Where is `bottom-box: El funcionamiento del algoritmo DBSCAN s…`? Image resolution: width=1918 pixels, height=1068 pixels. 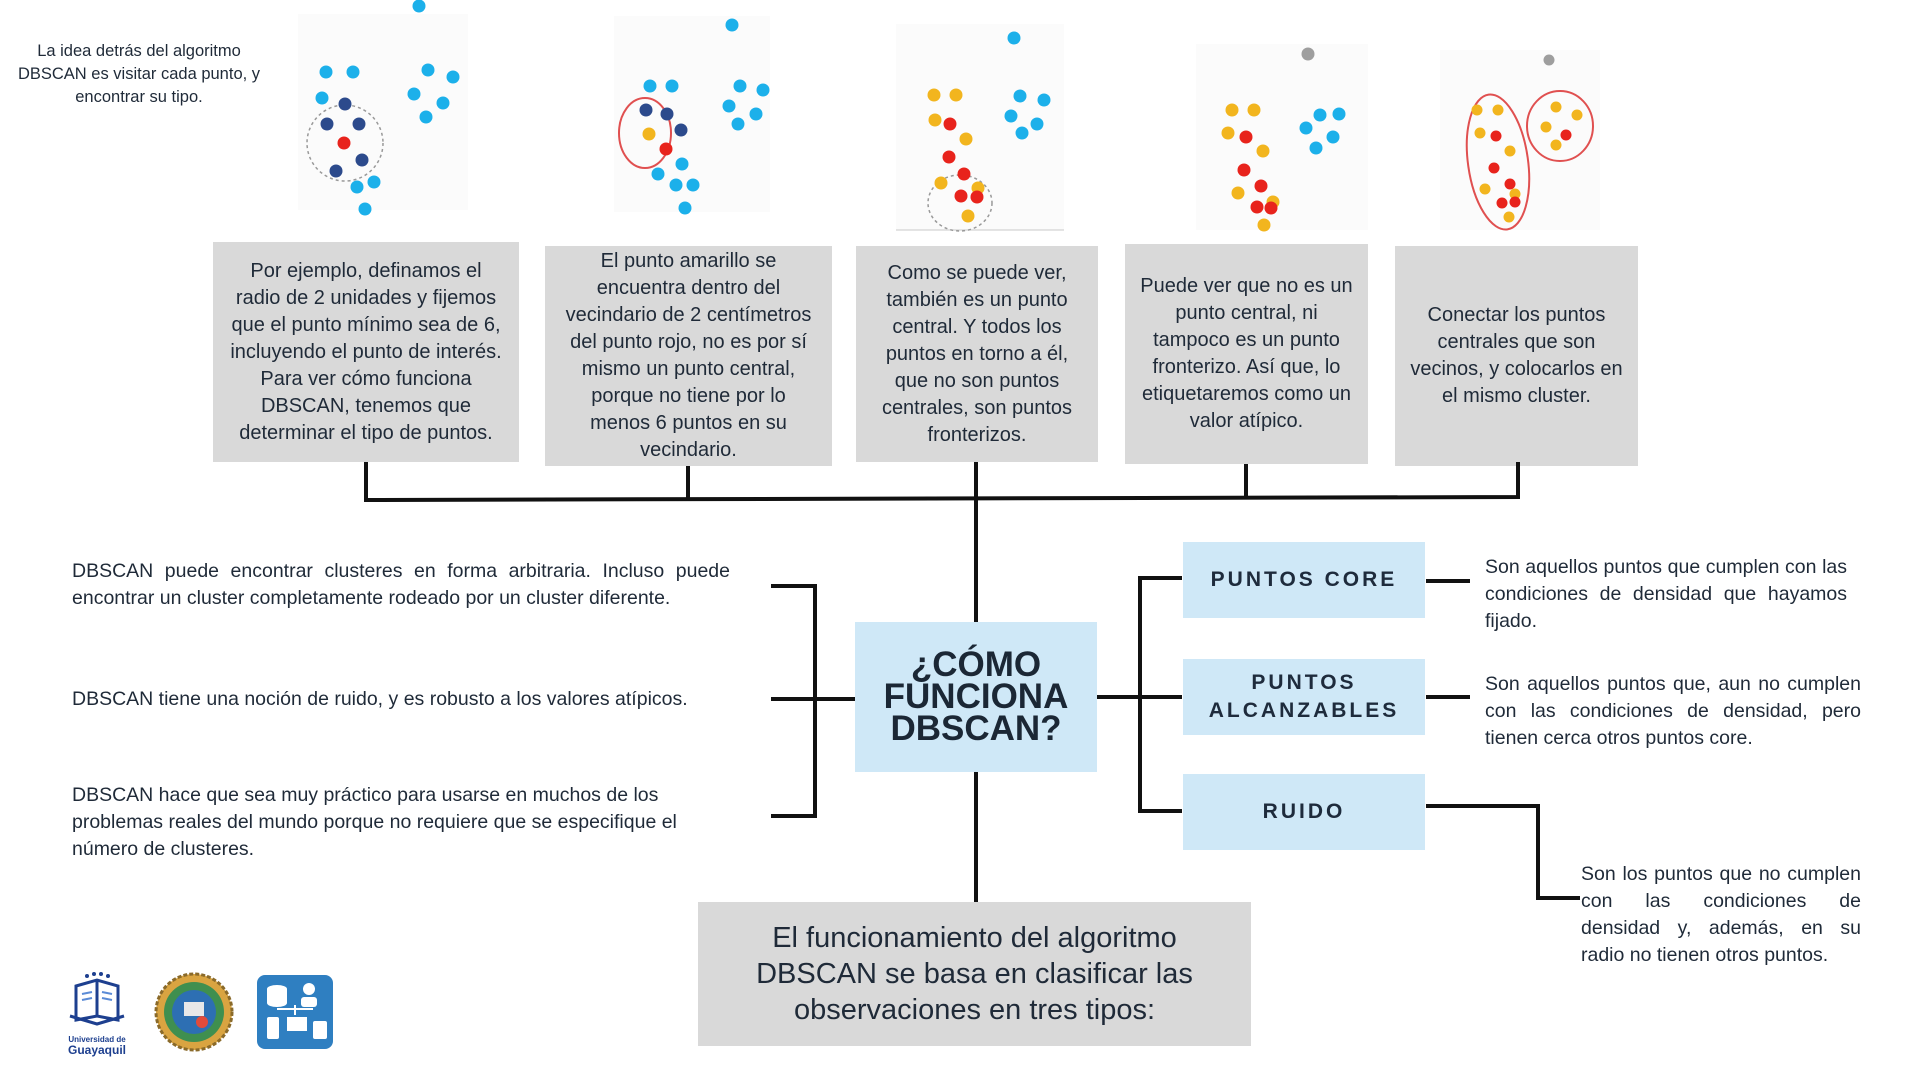
bottom-box: El funcionamiento del algoritmo DBSCAN s… is located at coordinates (974, 974).